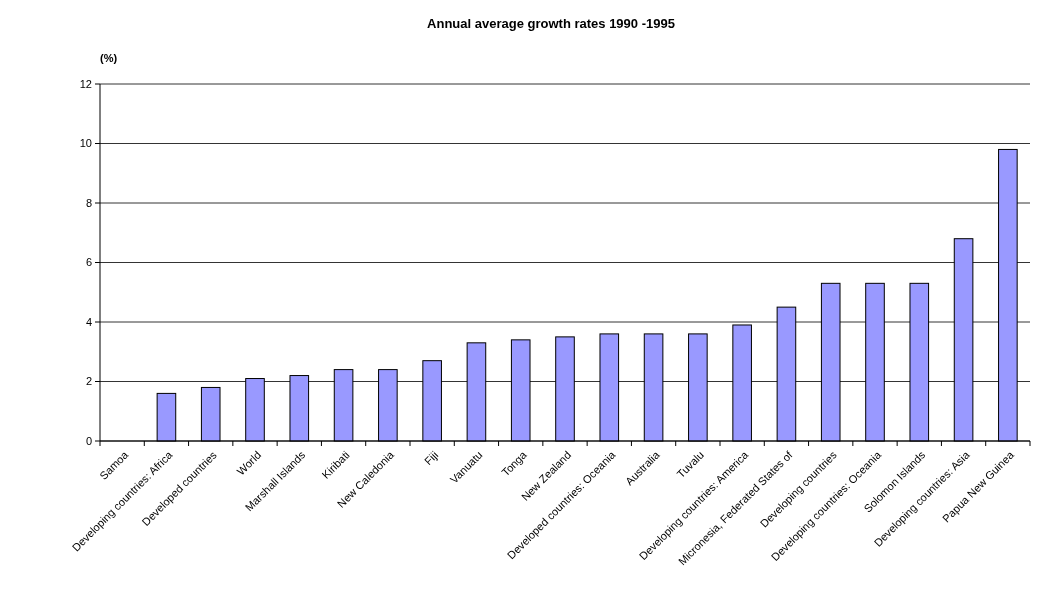  What do you see at coordinates (88, 440) in the screenshot?
I see `y-tick-label: 0` at bounding box center [88, 440].